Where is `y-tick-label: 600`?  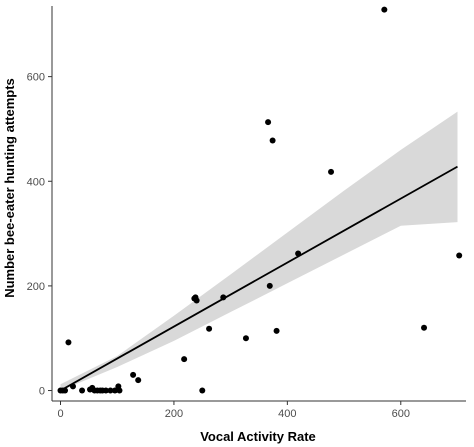
y-tick-label: 600 is located at coordinates (36, 78).